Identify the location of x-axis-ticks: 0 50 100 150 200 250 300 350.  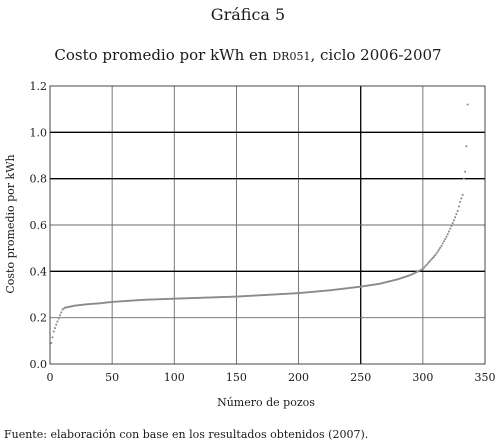
(271, 377).